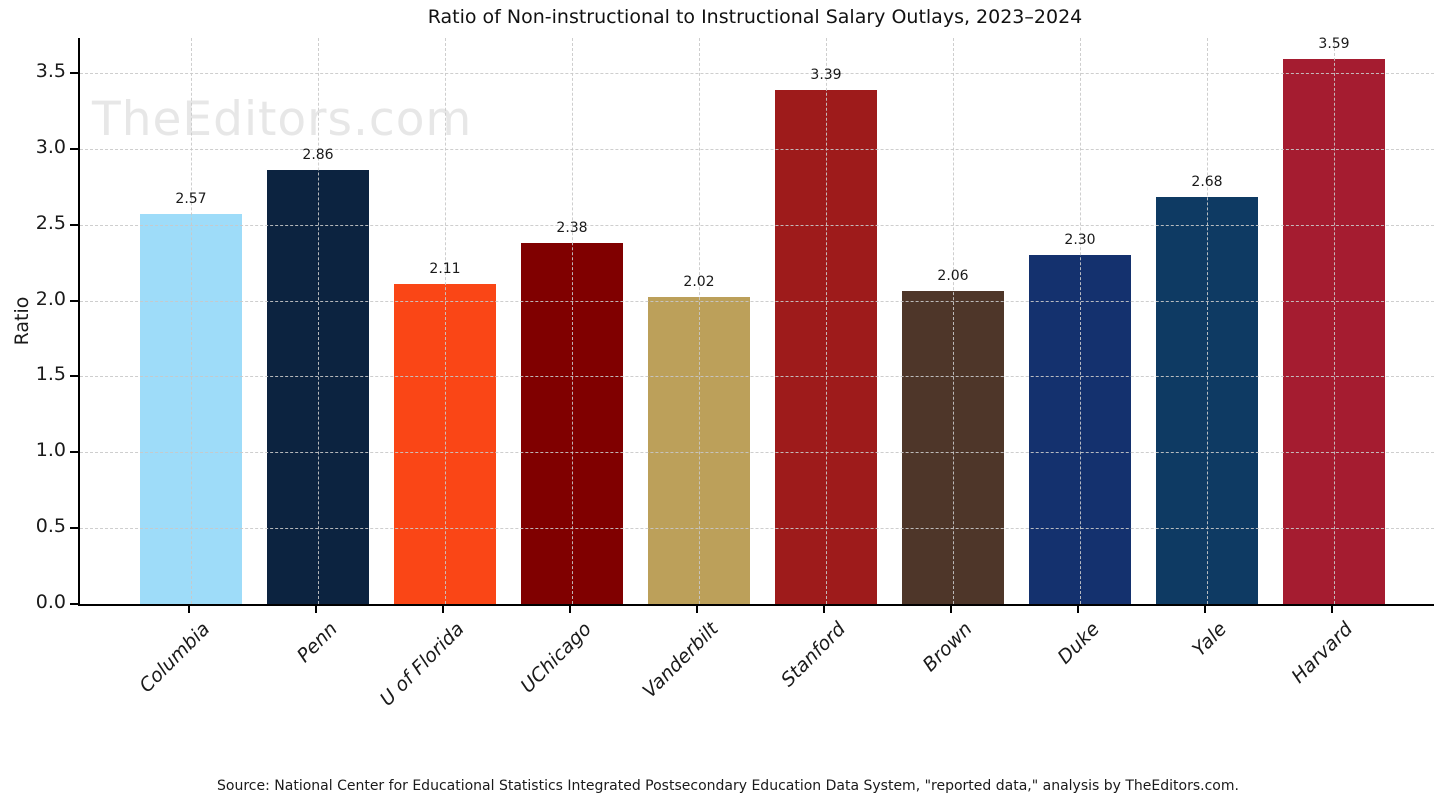 Image resolution: width=1456 pixels, height=802 pixels. I want to click on y-tick-label: 0.5, so click(50, 526).